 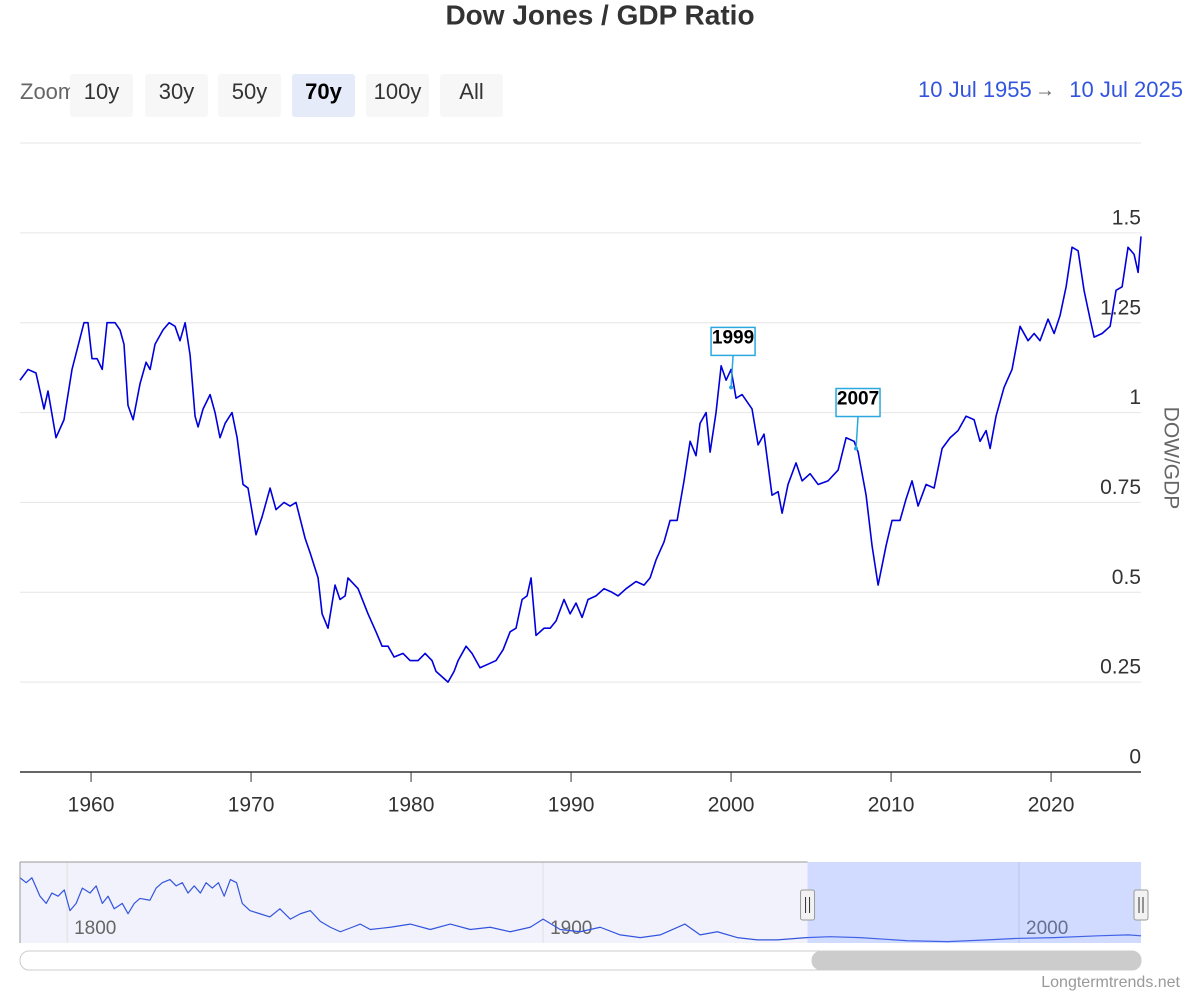 I want to click on navigator-outside, so click(x=414, y=902).